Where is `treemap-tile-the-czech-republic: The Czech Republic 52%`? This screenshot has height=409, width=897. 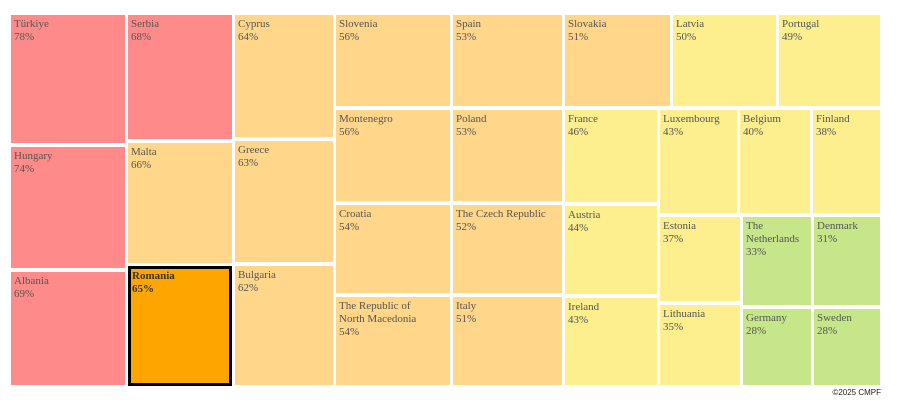 treemap-tile-the-czech-republic: The Czech Republic 52% is located at coordinates (507, 249).